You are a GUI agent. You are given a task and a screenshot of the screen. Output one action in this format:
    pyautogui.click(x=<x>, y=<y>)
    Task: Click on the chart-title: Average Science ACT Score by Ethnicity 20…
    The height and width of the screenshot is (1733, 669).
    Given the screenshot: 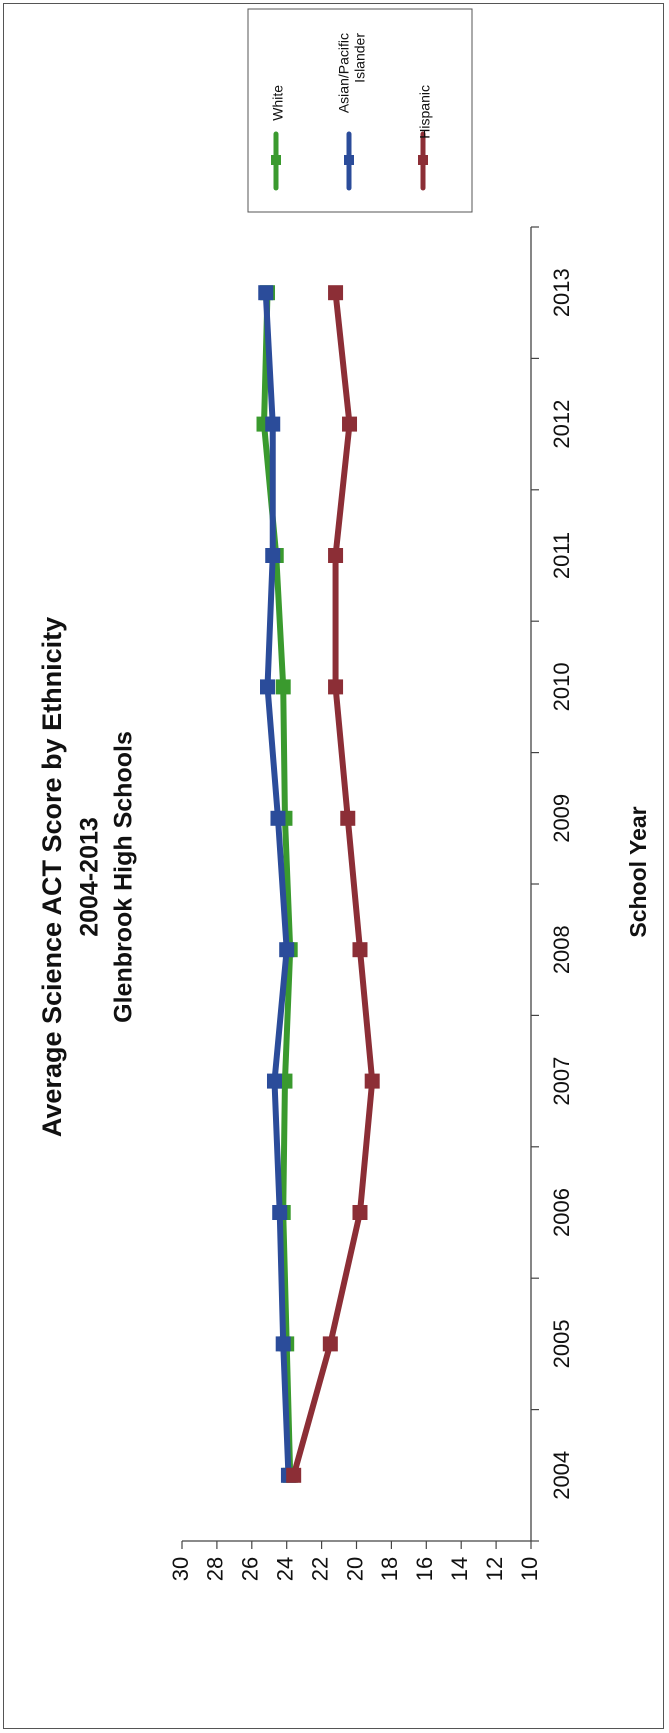 What is the action you would take?
    pyautogui.click(x=87, y=877)
    